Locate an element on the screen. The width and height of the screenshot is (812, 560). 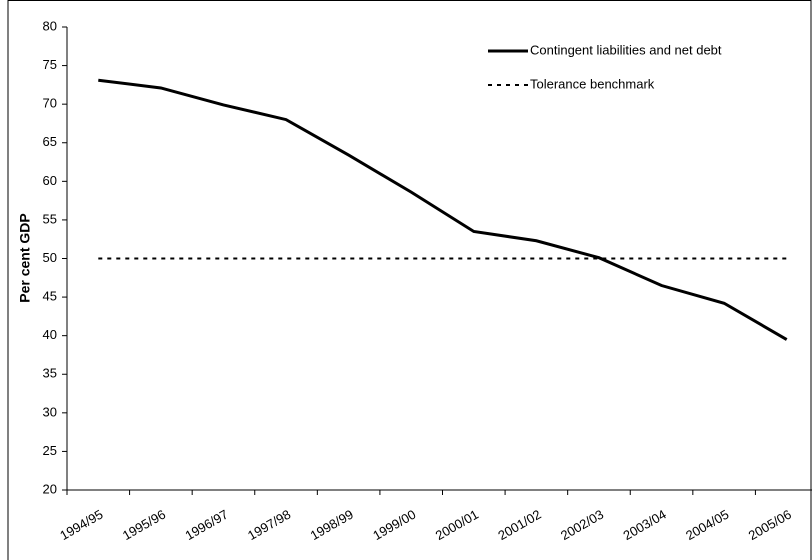
x-tick-label: 2001/02 is located at coordinates (519, 525).